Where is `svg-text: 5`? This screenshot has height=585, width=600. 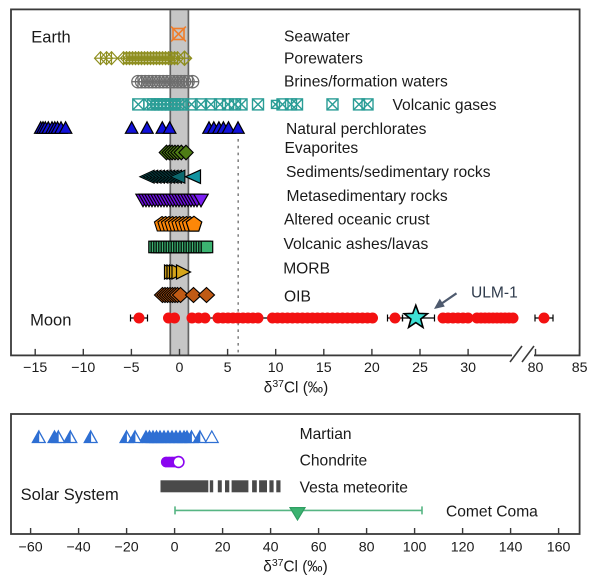 svg-text: 5 is located at coordinates (228, 368).